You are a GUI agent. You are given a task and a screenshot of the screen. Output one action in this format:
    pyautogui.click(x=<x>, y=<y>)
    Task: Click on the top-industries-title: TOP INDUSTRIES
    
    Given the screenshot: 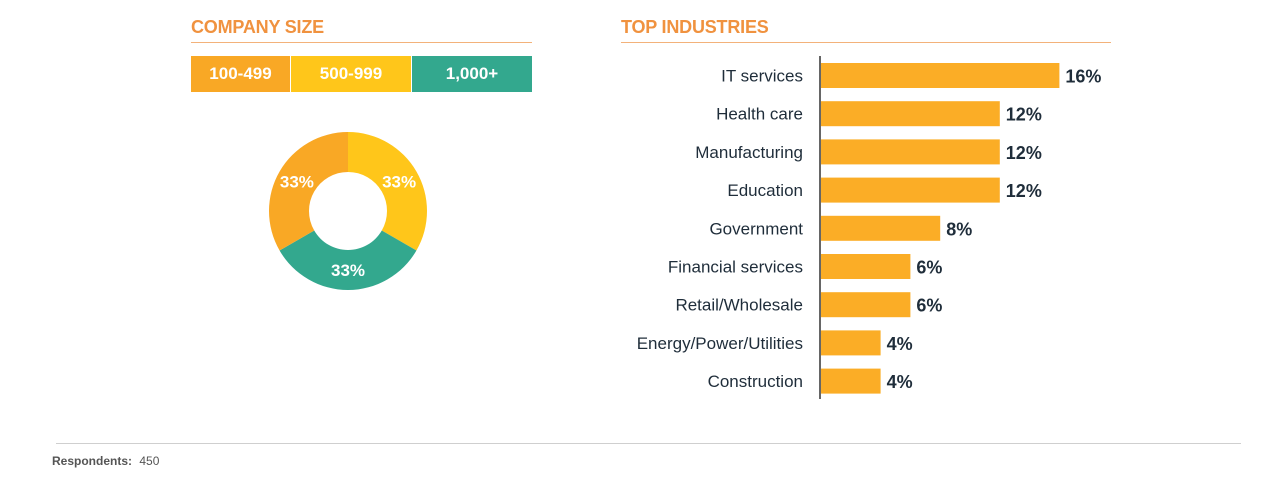 What is the action you would take?
    pyautogui.click(x=695, y=27)
    